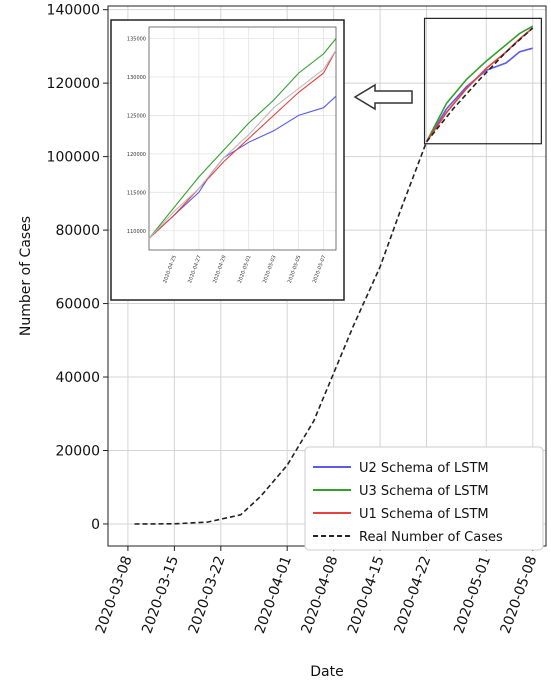 The image size is (551, 681). I want to click on arrow-icon, so click(383, 97).